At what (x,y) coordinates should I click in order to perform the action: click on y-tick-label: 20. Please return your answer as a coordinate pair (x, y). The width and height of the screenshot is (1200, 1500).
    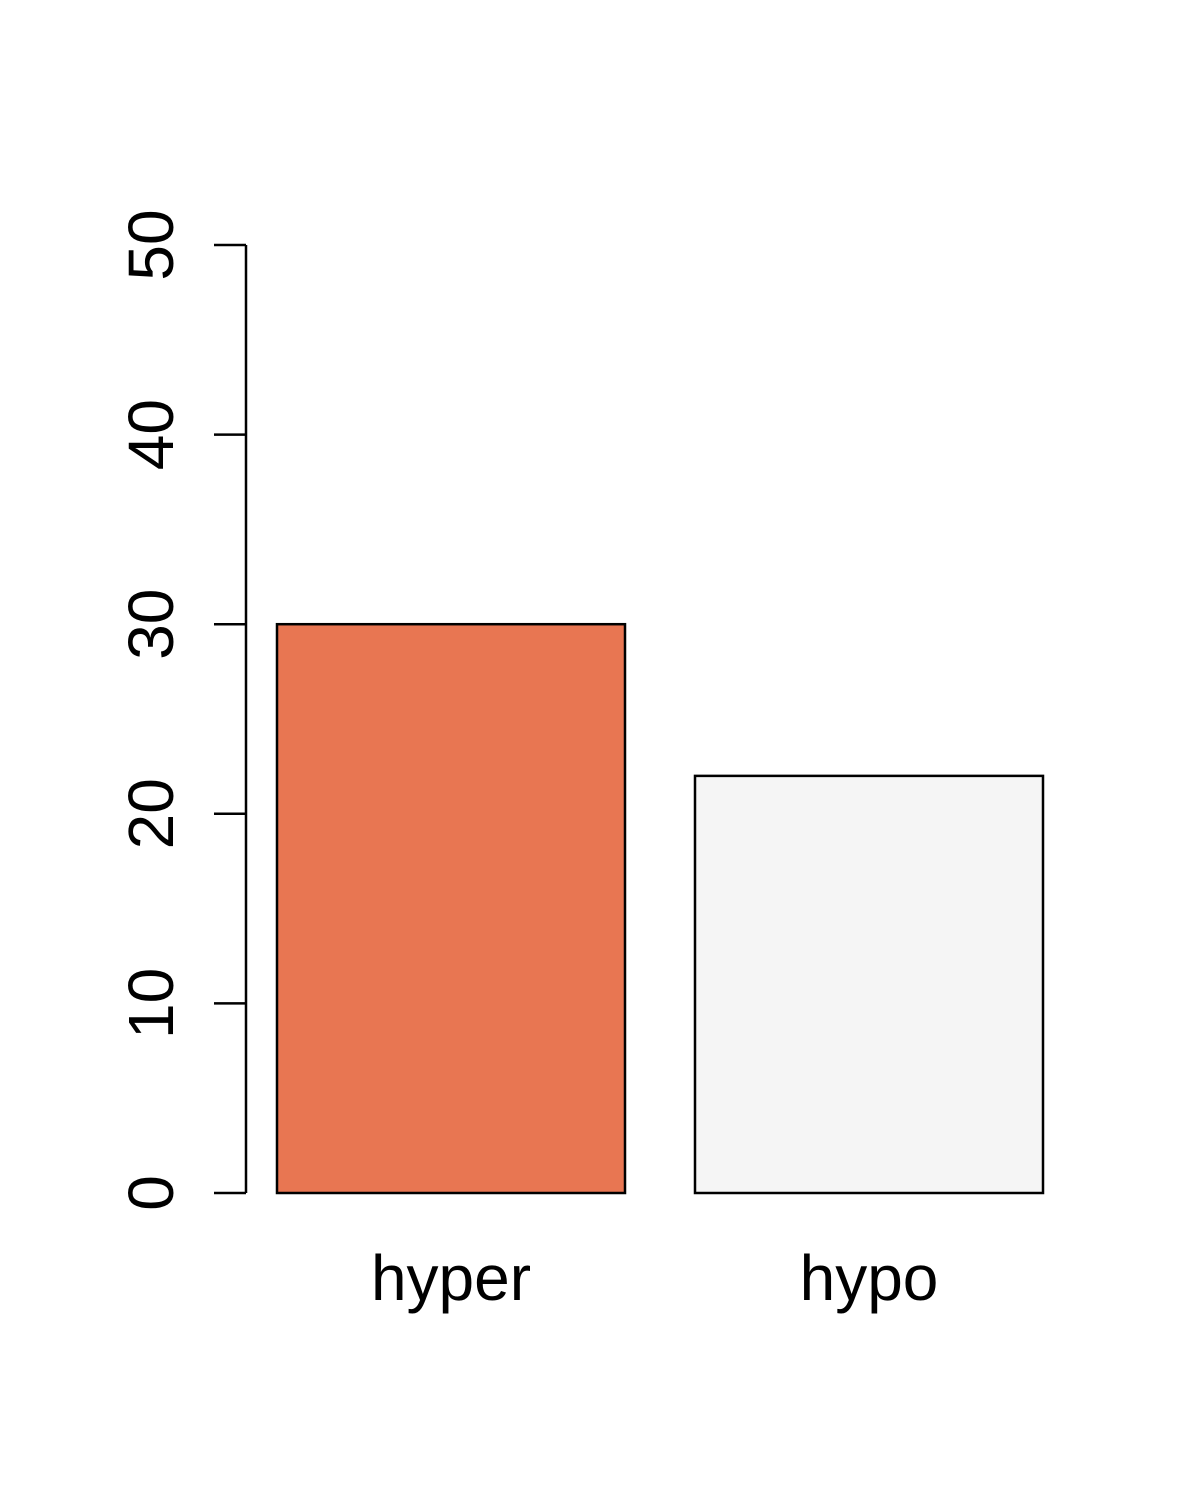
    Looking at the image, I should click on (151, 813).